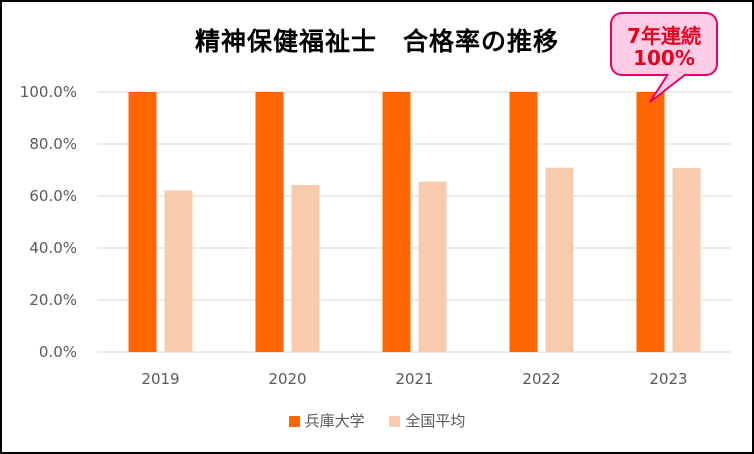 This screenshot has height=454, width=754. What do you see at coordinates (541, 379) in the screenshot?
I see `x-tick-label: 2022` at bounding box center [541, 379].